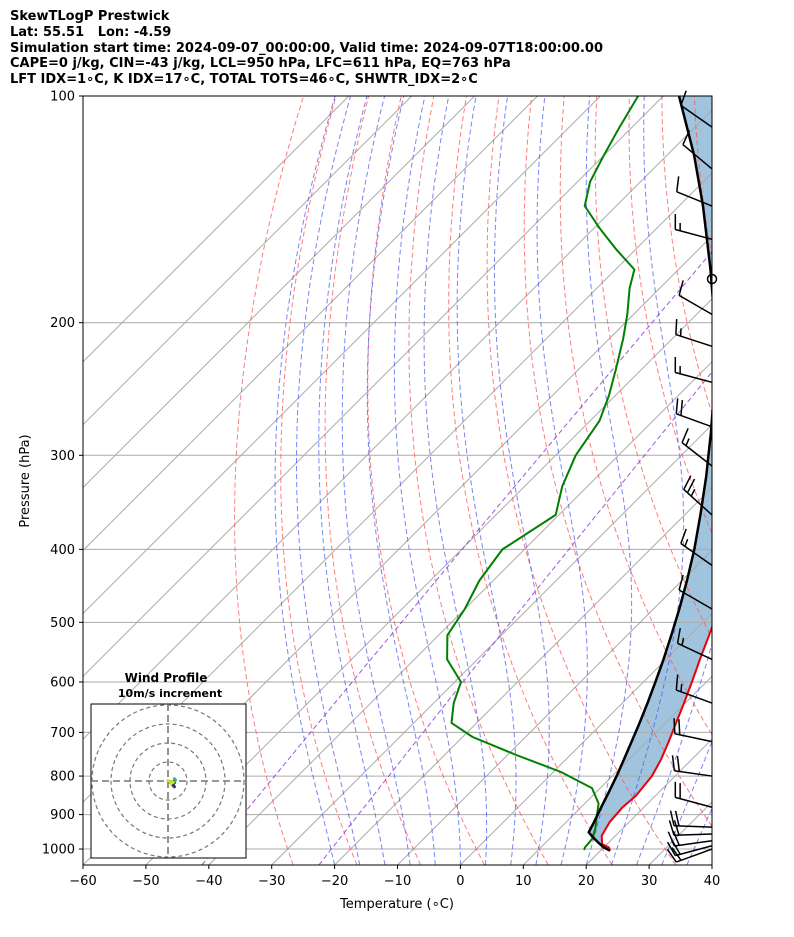 The height and width of the screenshot is (937, 794). What do you see at coordinates (166, 678) in the screenshot?
I see `inset-title: Wind Profile` at bounding box center [166, 678].